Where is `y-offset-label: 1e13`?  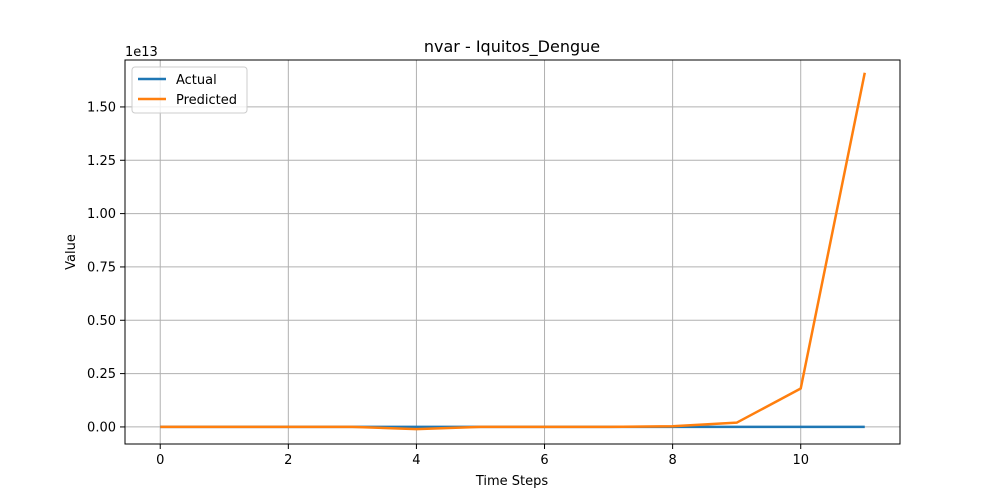
y-offset-label: 1e13 is located at coordinates (141, 52).